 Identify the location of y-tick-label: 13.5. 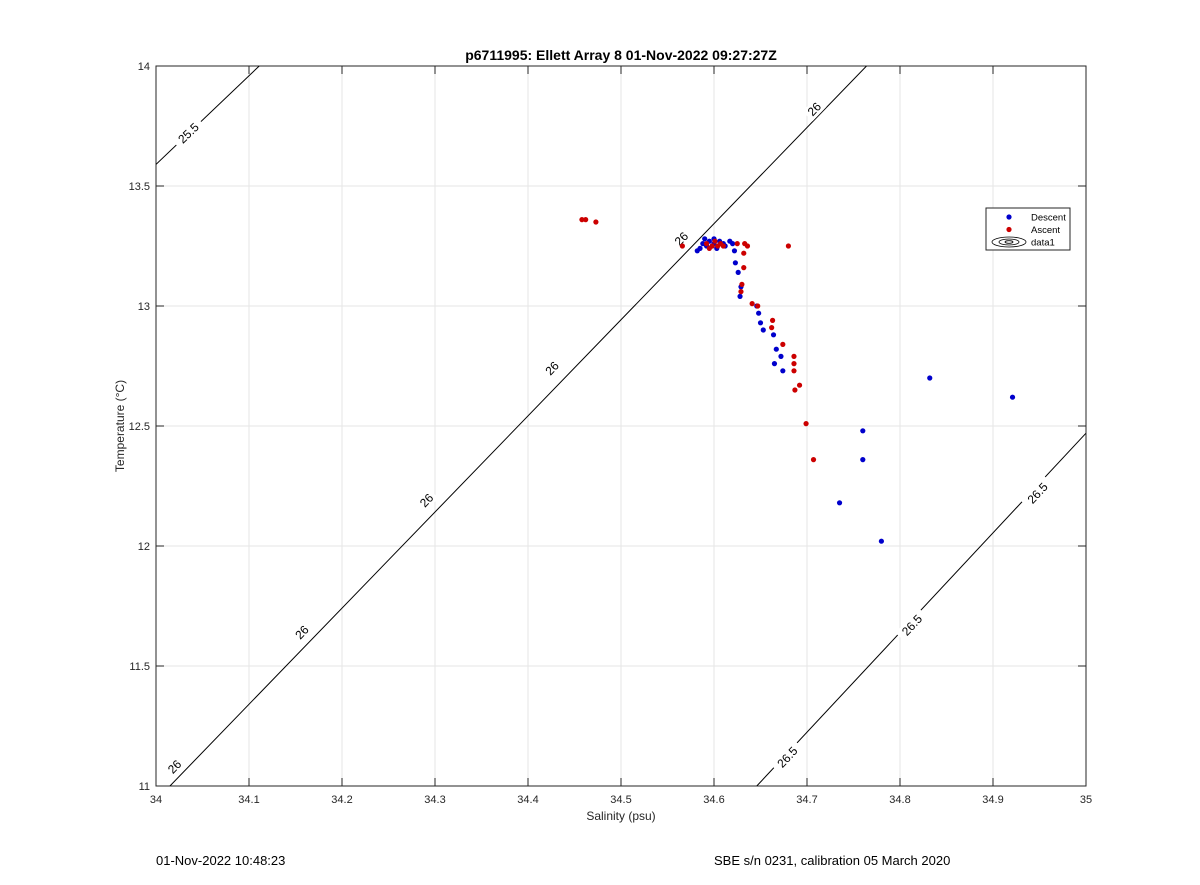
(139, 187).